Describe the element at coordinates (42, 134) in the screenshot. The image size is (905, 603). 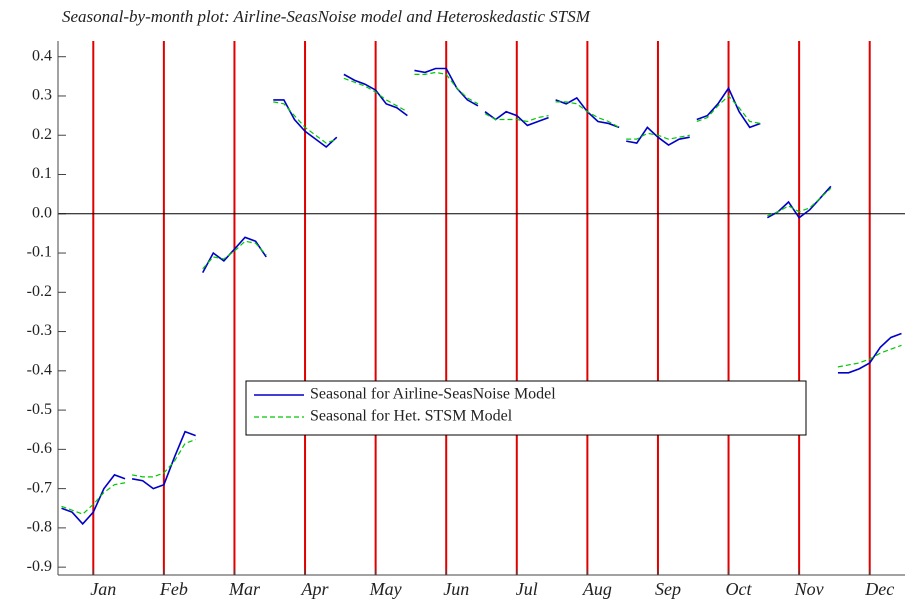
I see `y-tick-label: 0.2` at that location.